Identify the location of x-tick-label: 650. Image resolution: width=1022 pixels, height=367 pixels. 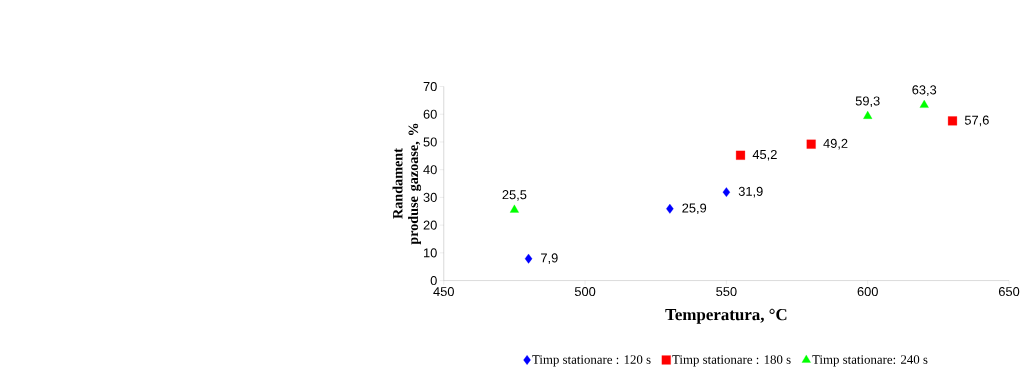
(1009, 291).